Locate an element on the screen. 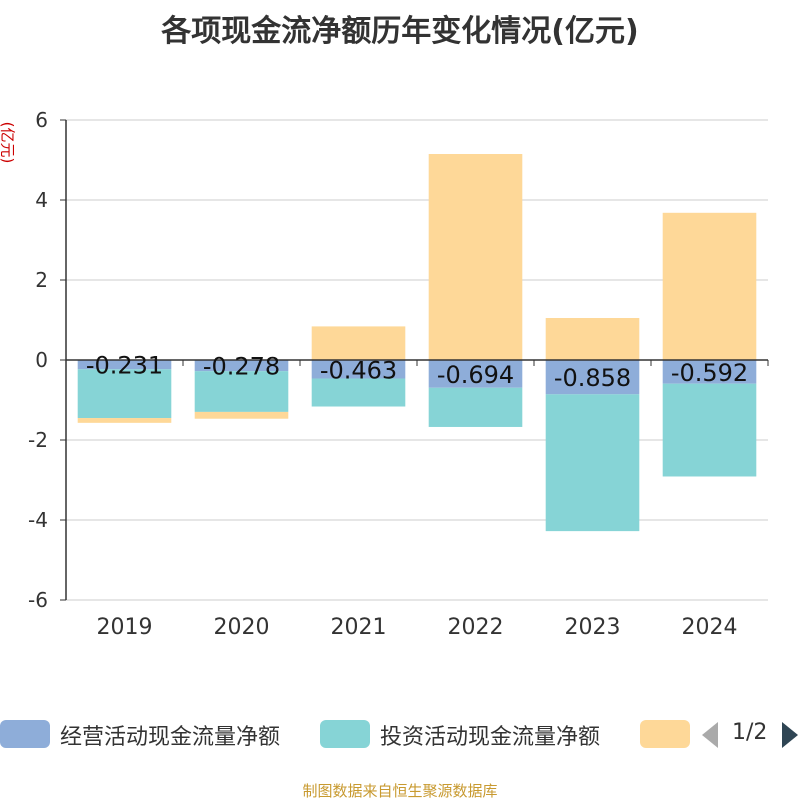 The height and width of the screenshot is (801, 800). data-label-2019: -0.231 is located at coordinates (124, 366).